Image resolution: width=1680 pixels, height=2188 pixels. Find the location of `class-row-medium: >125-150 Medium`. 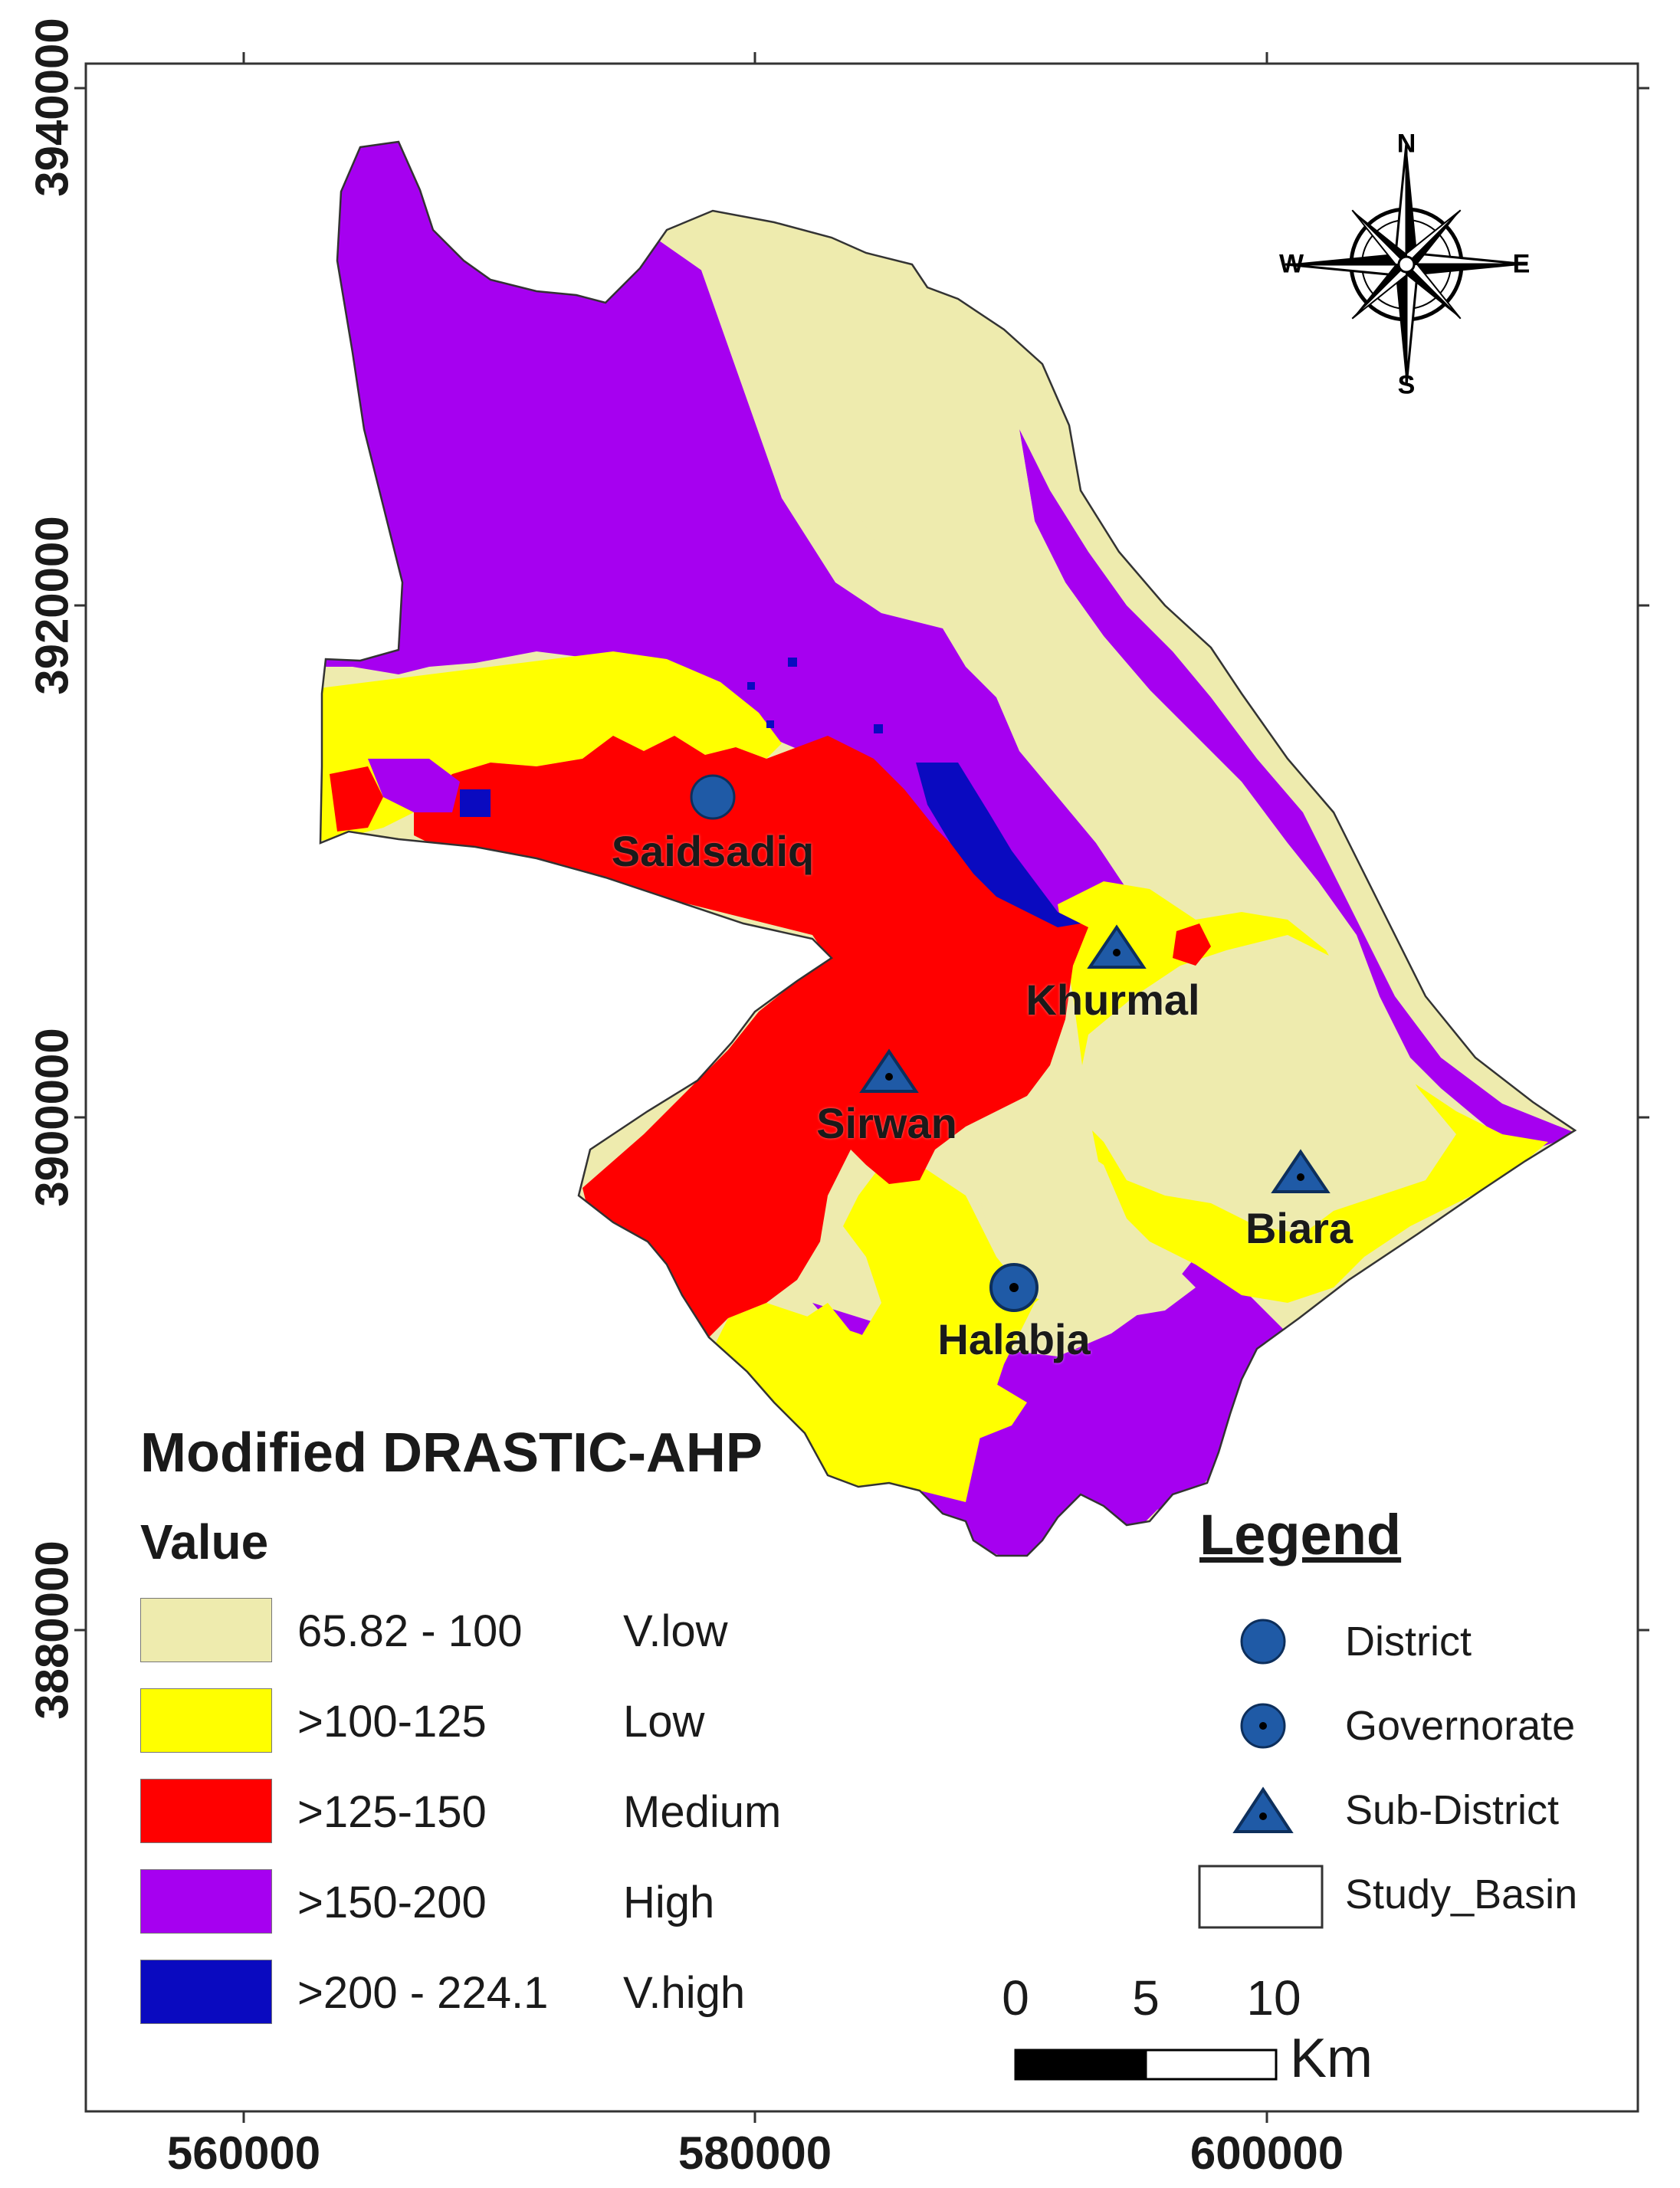

class-row-medium: >125-150 Medium is located at coordinates (485, 1812).